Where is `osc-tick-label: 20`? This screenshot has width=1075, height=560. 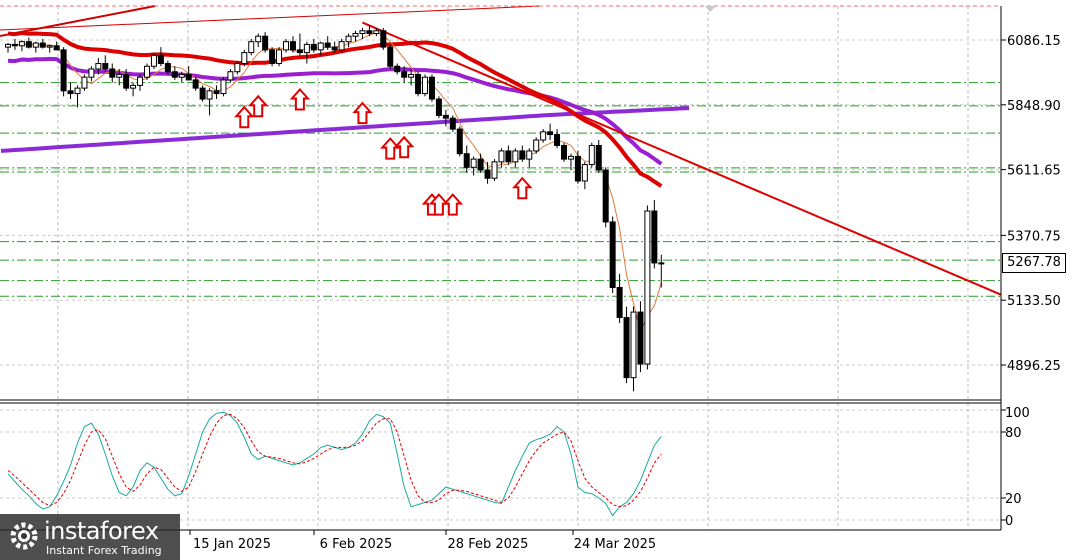
osc-tick-label: 20 is located at coordinates (1013, 499).